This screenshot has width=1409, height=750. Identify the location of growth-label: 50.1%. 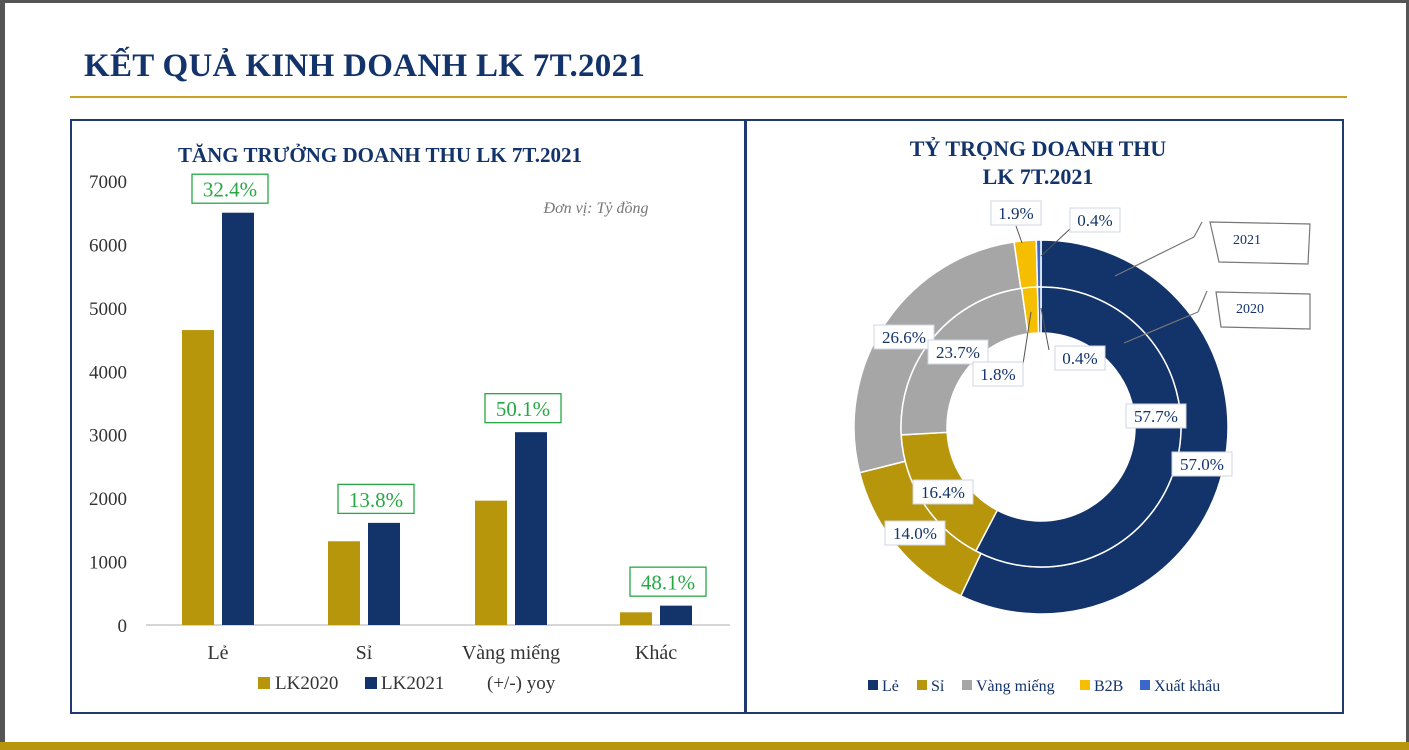
(523, 409).